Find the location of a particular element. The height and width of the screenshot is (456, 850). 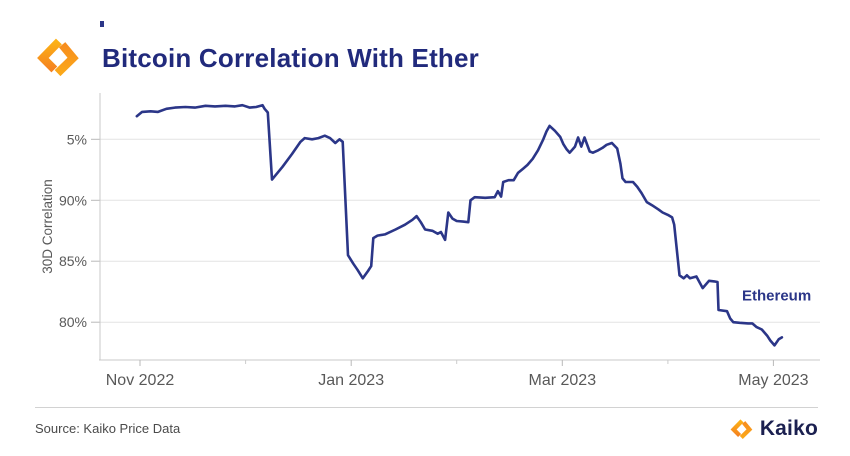

y-axis-title: 30D Correlation is located at coordinates (47, 226).